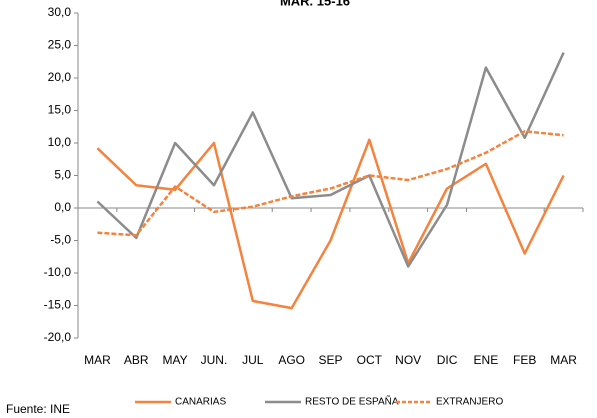 The width and height of the screenshot is (597, 418). What do you see at coordinates (370, 360) in the screenshot?
I see `x-tick-label: OCT` at bounding box center [370, 360].